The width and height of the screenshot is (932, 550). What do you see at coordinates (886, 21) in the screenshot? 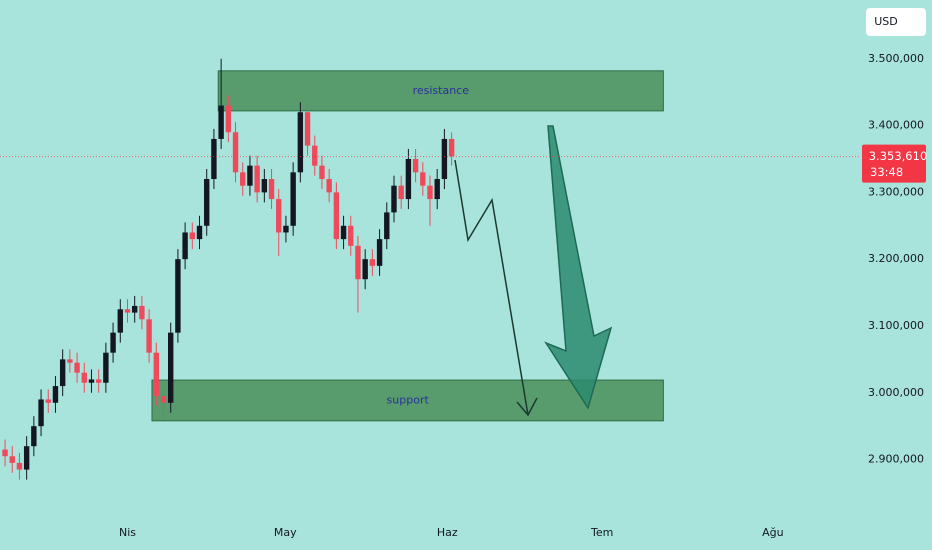
I see `currency: USD` at bounding box center [886, 21].